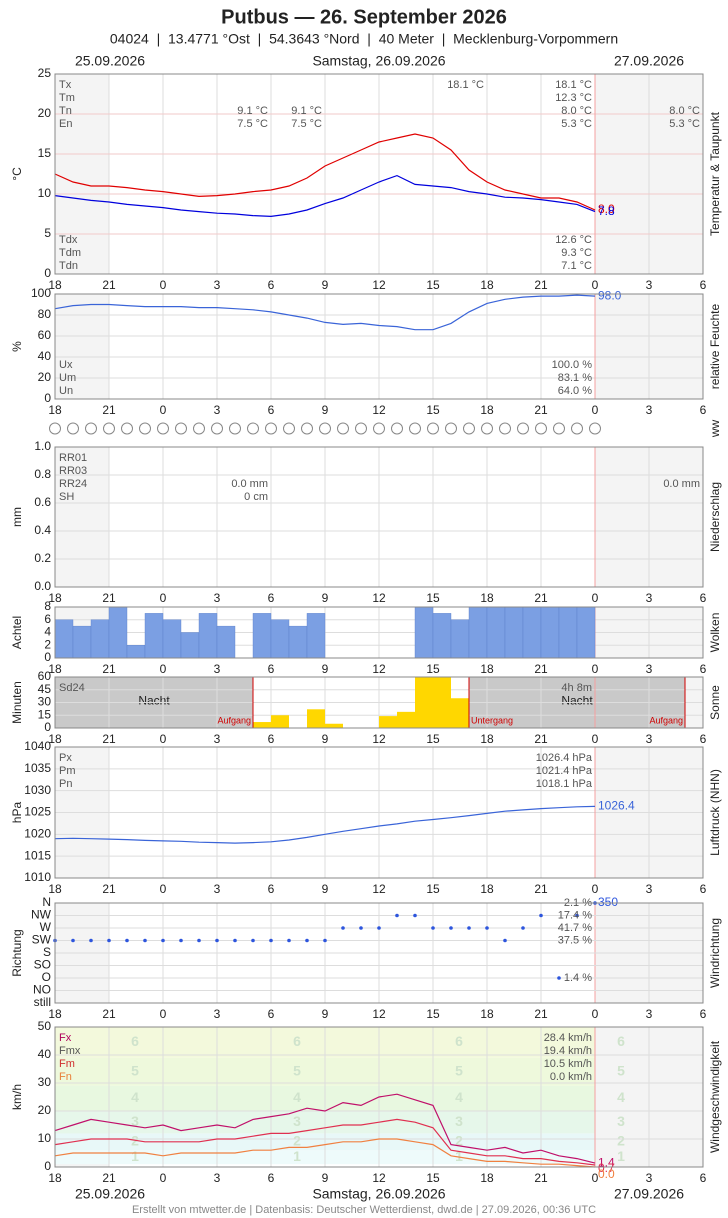 The height and width of the screenshot is (1218, 728). I want to click on y-tick-label: 0.4, so click(42, 530).